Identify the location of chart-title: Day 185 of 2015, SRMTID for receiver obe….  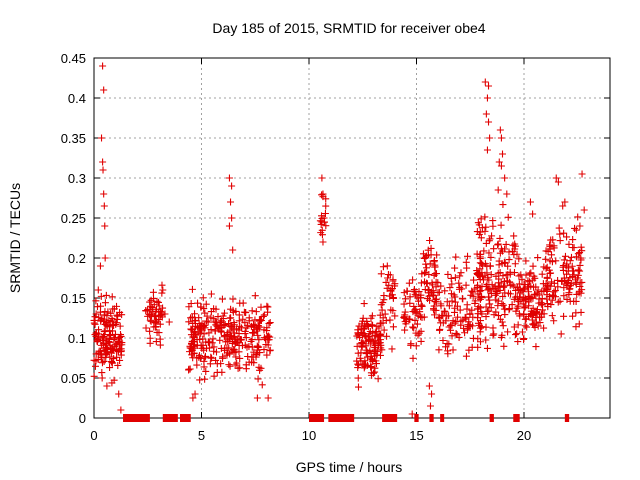
(348, 28).